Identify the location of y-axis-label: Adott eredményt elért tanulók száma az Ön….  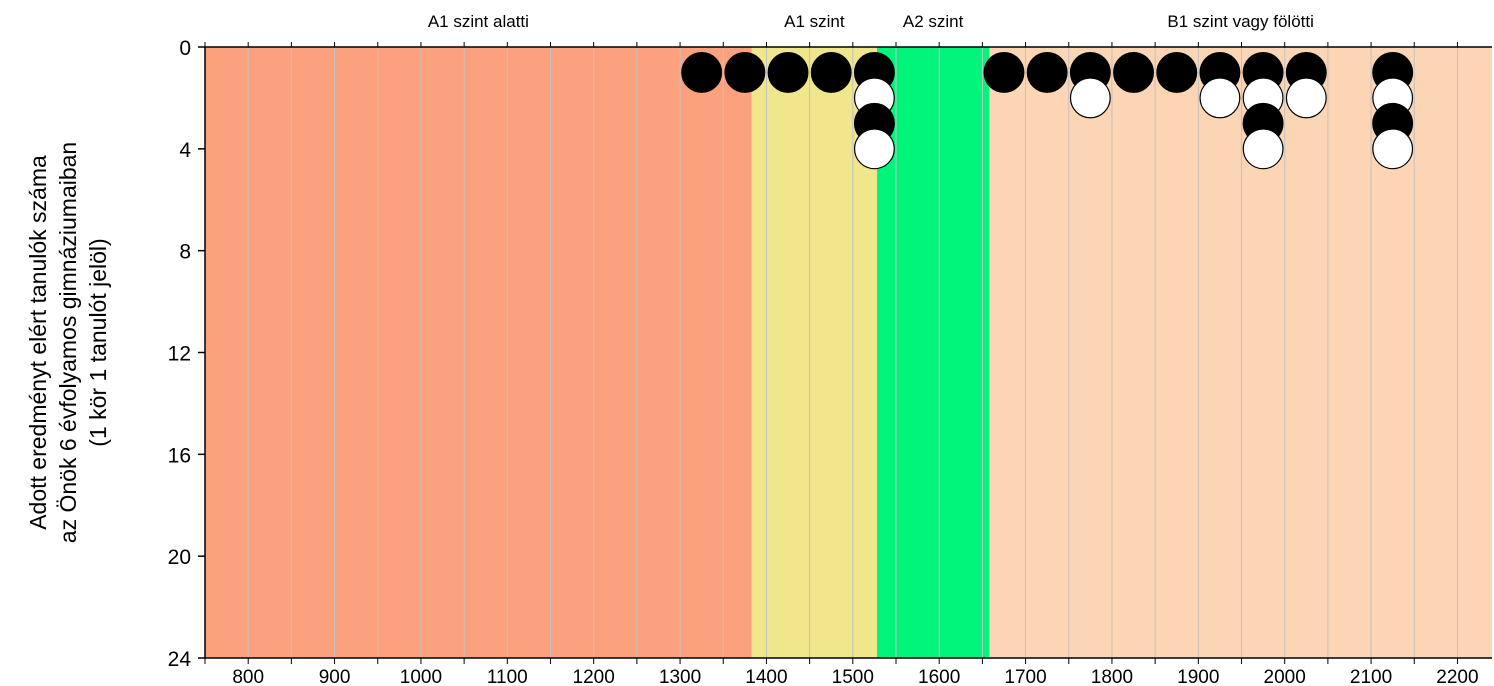
(68, 342).